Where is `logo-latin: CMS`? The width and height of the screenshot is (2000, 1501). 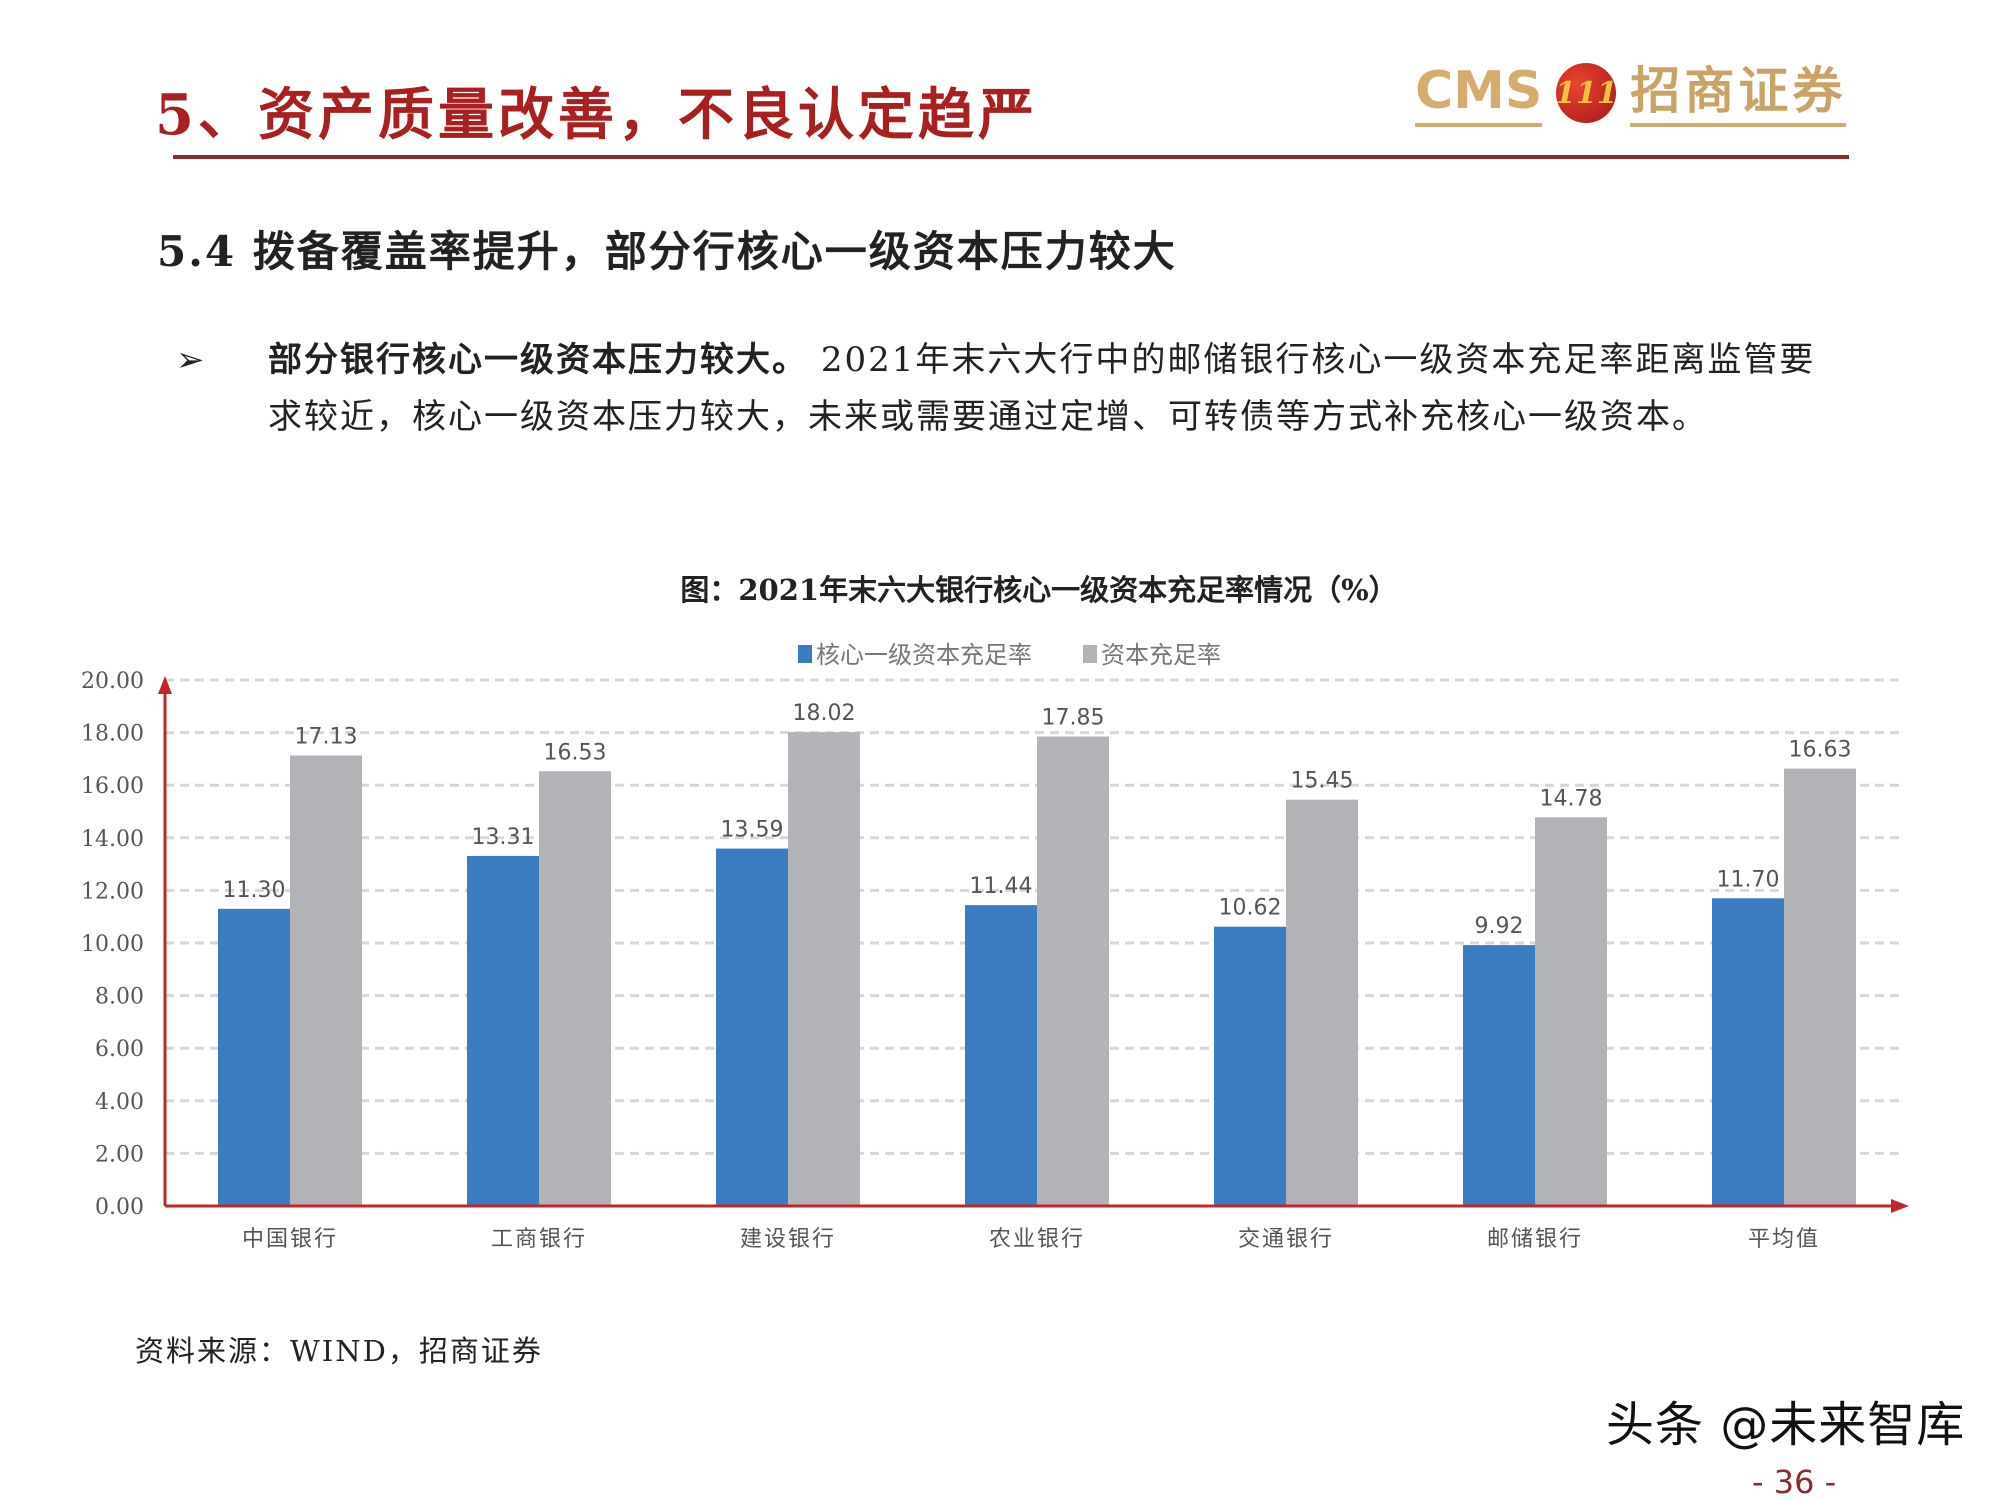
logo-latin: CMS is located at coordinates (1479, 93).